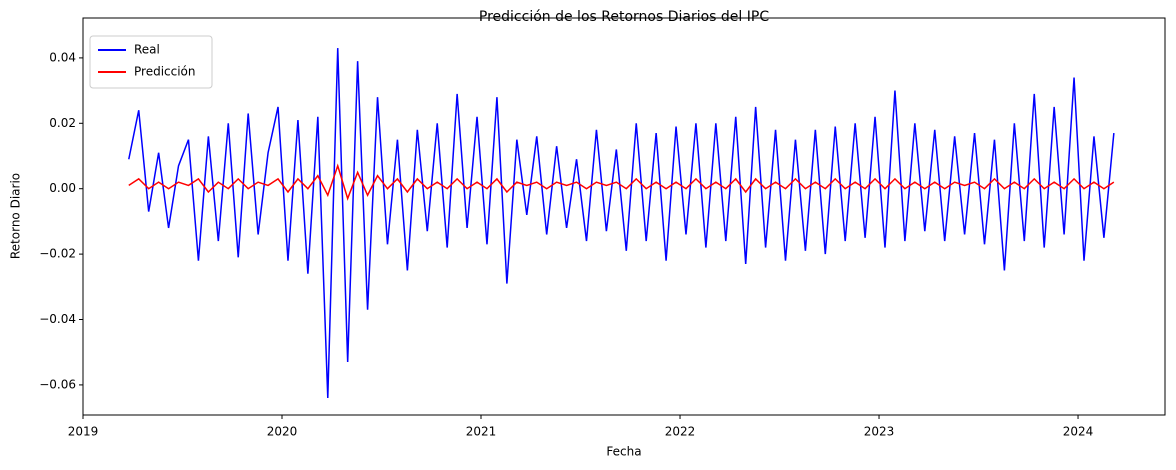  What do you see at coordinates (62, 188) in the screenshot?
I see `y-tick-label: 0.00` at bounding box center [62, 188].